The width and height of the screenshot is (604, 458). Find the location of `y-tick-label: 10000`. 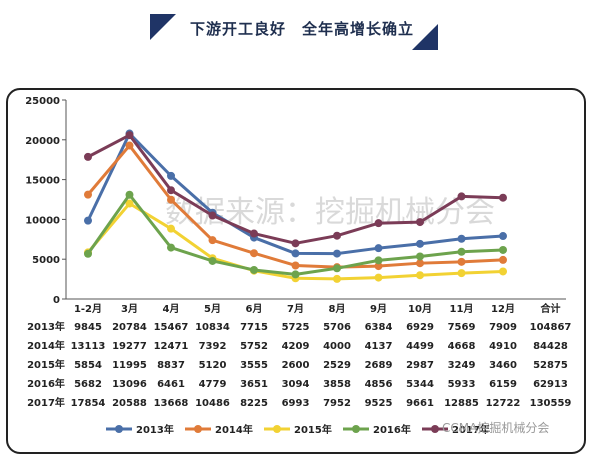

y-tick-label: 10000 is located at coordinates (42, 220).